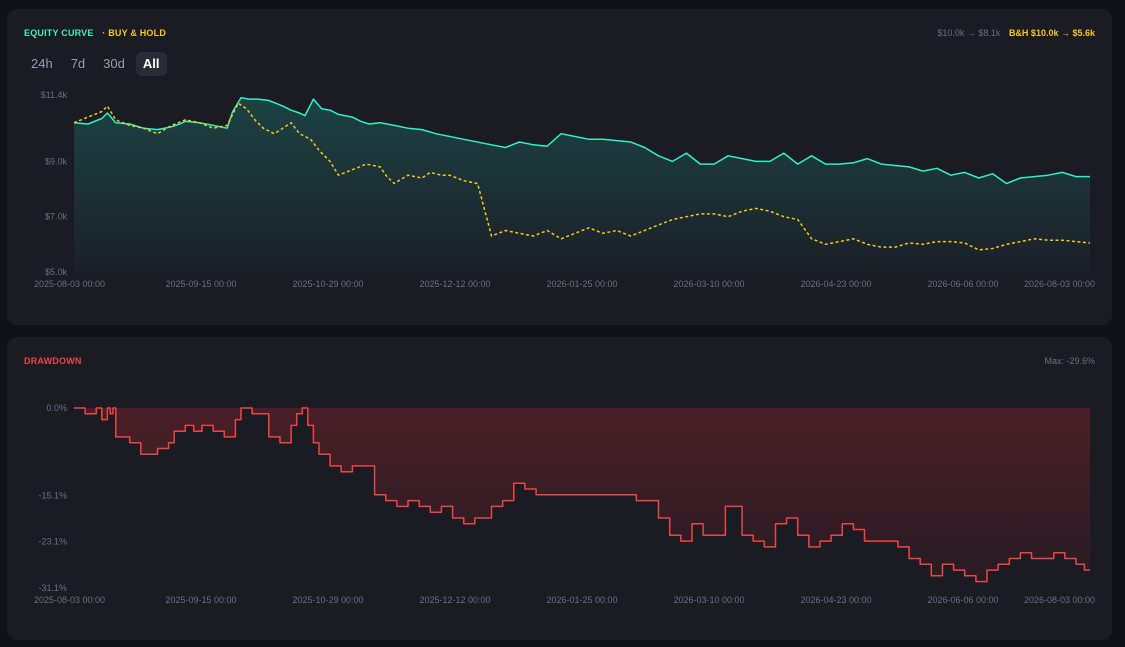 The image size is (1125, 647). What do you see at coordinates (56, 217) in the screenshot?
I see `y-tick-label: $7.0k` at bounding box center [56, 217].